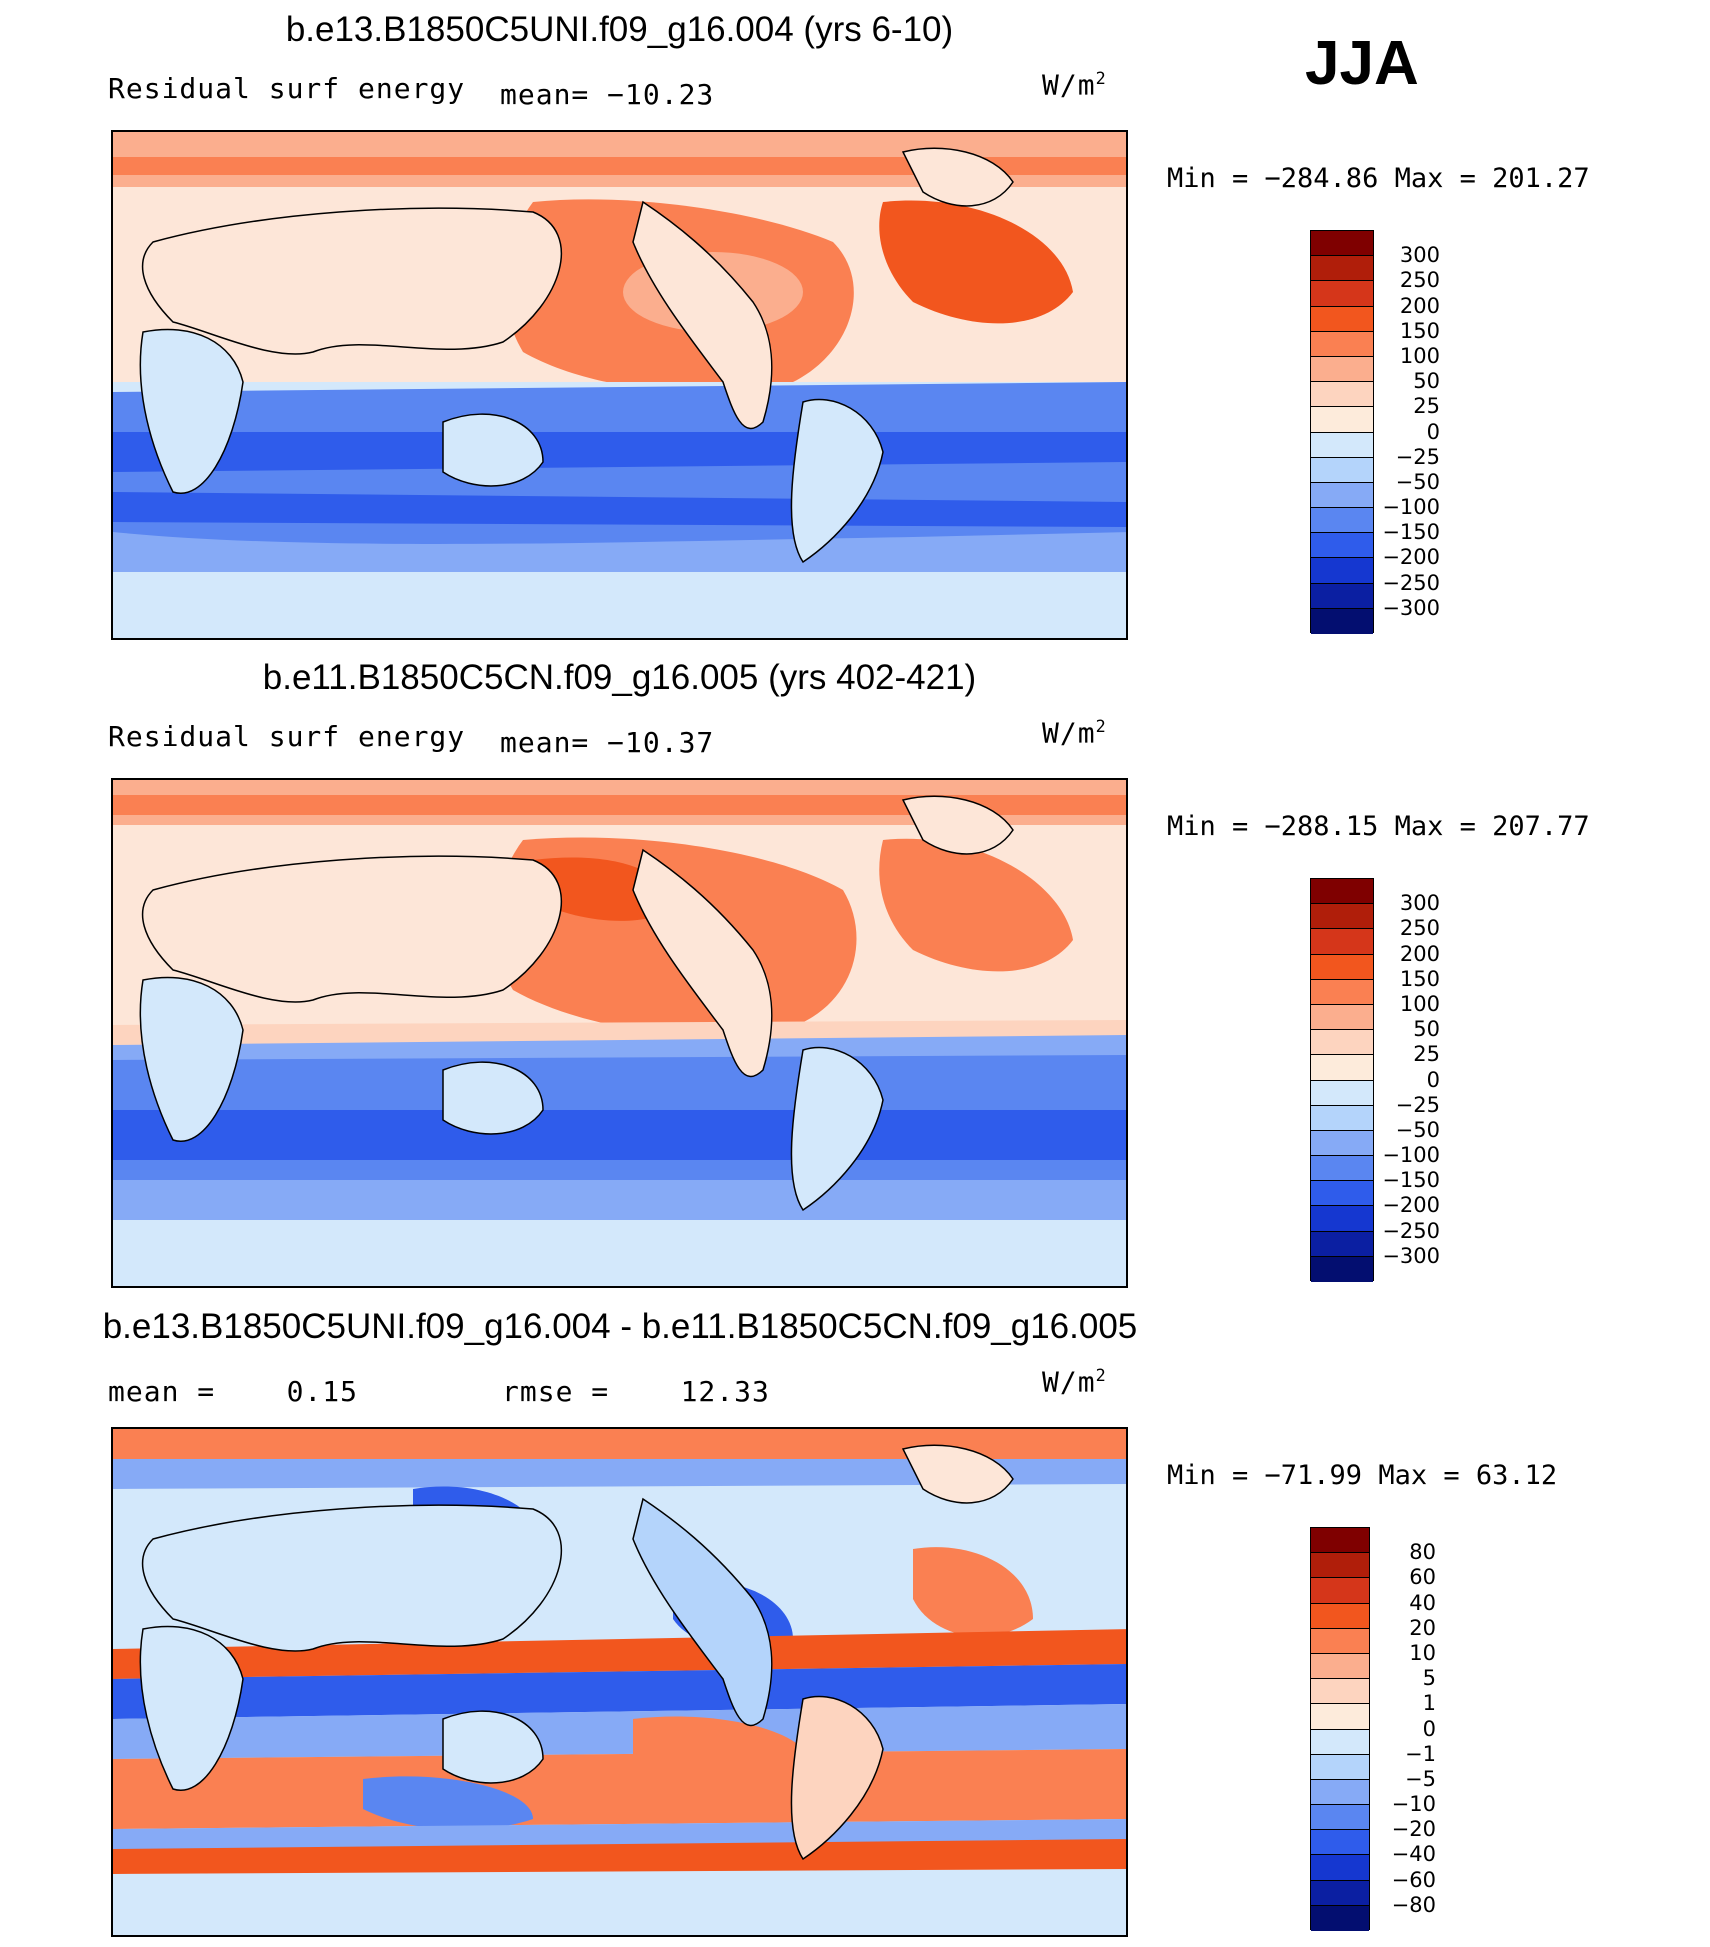 The width and height of the screenshot is (1710, 1947). Describe the element at coordinates (619, 1789) in the screenshot. I see `so-warm` at that location.